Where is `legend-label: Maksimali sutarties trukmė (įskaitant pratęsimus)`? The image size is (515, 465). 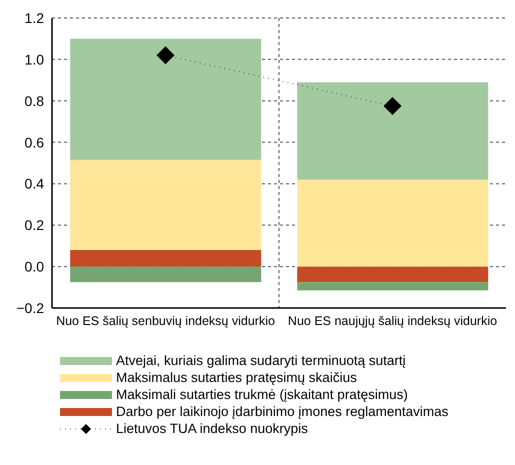
legend-label: Maksimali sutarties trukmė (įskaitant pratęsimus) is located at coordinates (262, 394).